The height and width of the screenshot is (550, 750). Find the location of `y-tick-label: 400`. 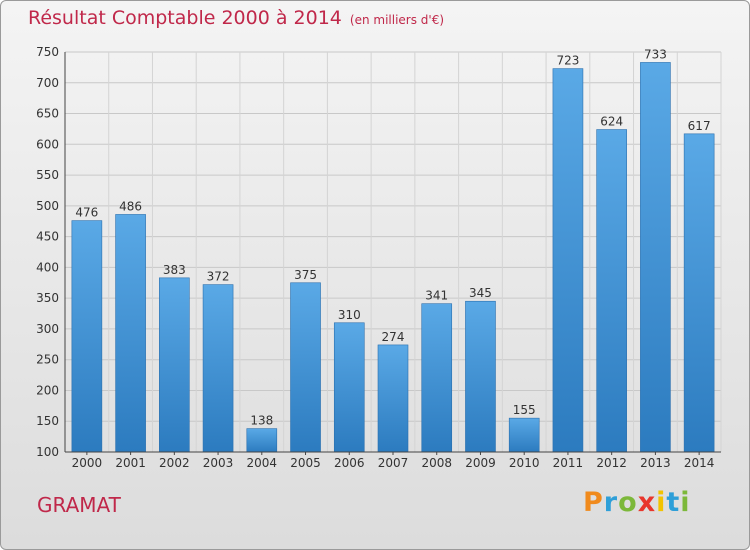

y-tick-label: 400 is located at coordinates (47, 267).